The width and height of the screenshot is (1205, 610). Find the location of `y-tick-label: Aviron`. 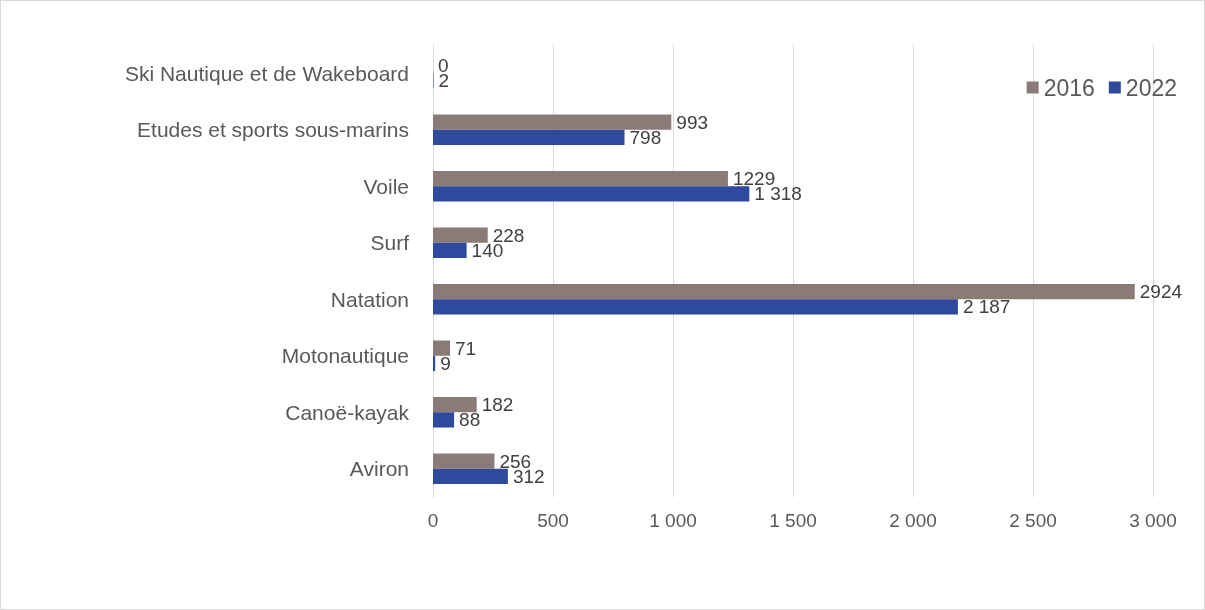

y-tick-label: Aviron is located at coordinates (379, 469).